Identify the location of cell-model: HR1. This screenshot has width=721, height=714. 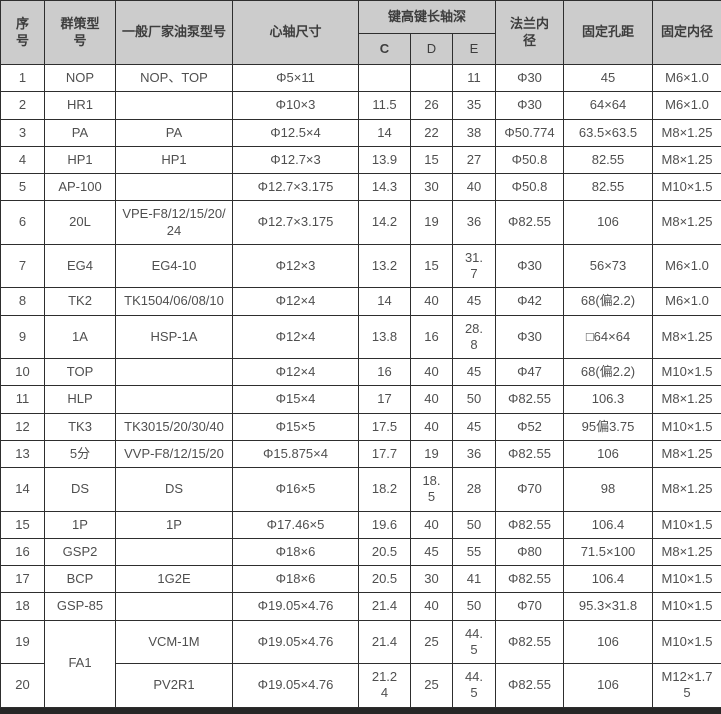
(80, 105).